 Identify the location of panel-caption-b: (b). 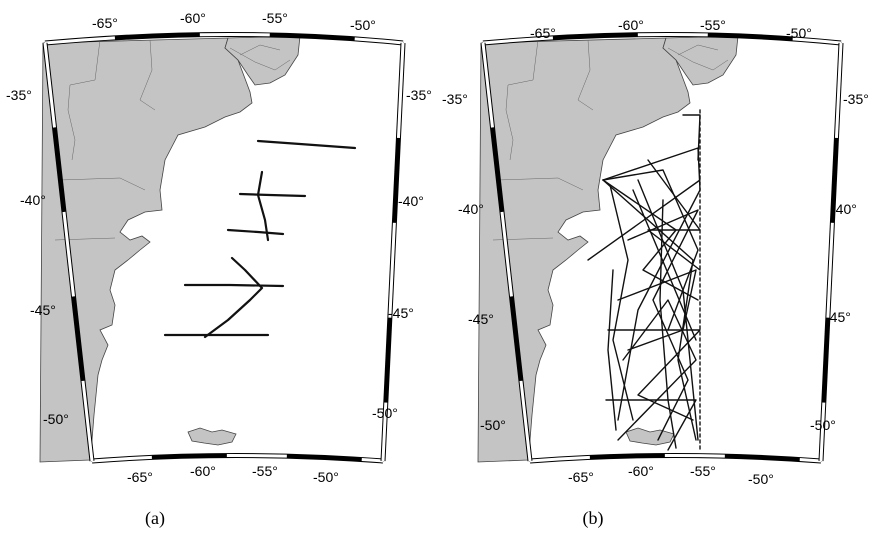
(593, 518).